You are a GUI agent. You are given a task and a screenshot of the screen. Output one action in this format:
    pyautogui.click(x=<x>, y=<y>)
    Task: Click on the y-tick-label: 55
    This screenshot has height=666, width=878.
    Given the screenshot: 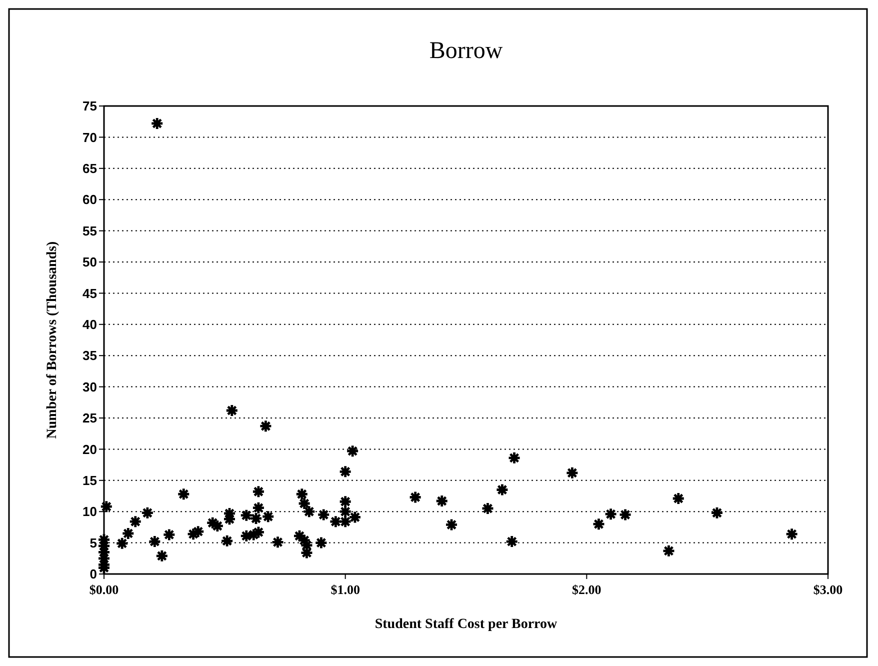 What is the action you would take?
    pyautogui.click(x=89, y=230)
    